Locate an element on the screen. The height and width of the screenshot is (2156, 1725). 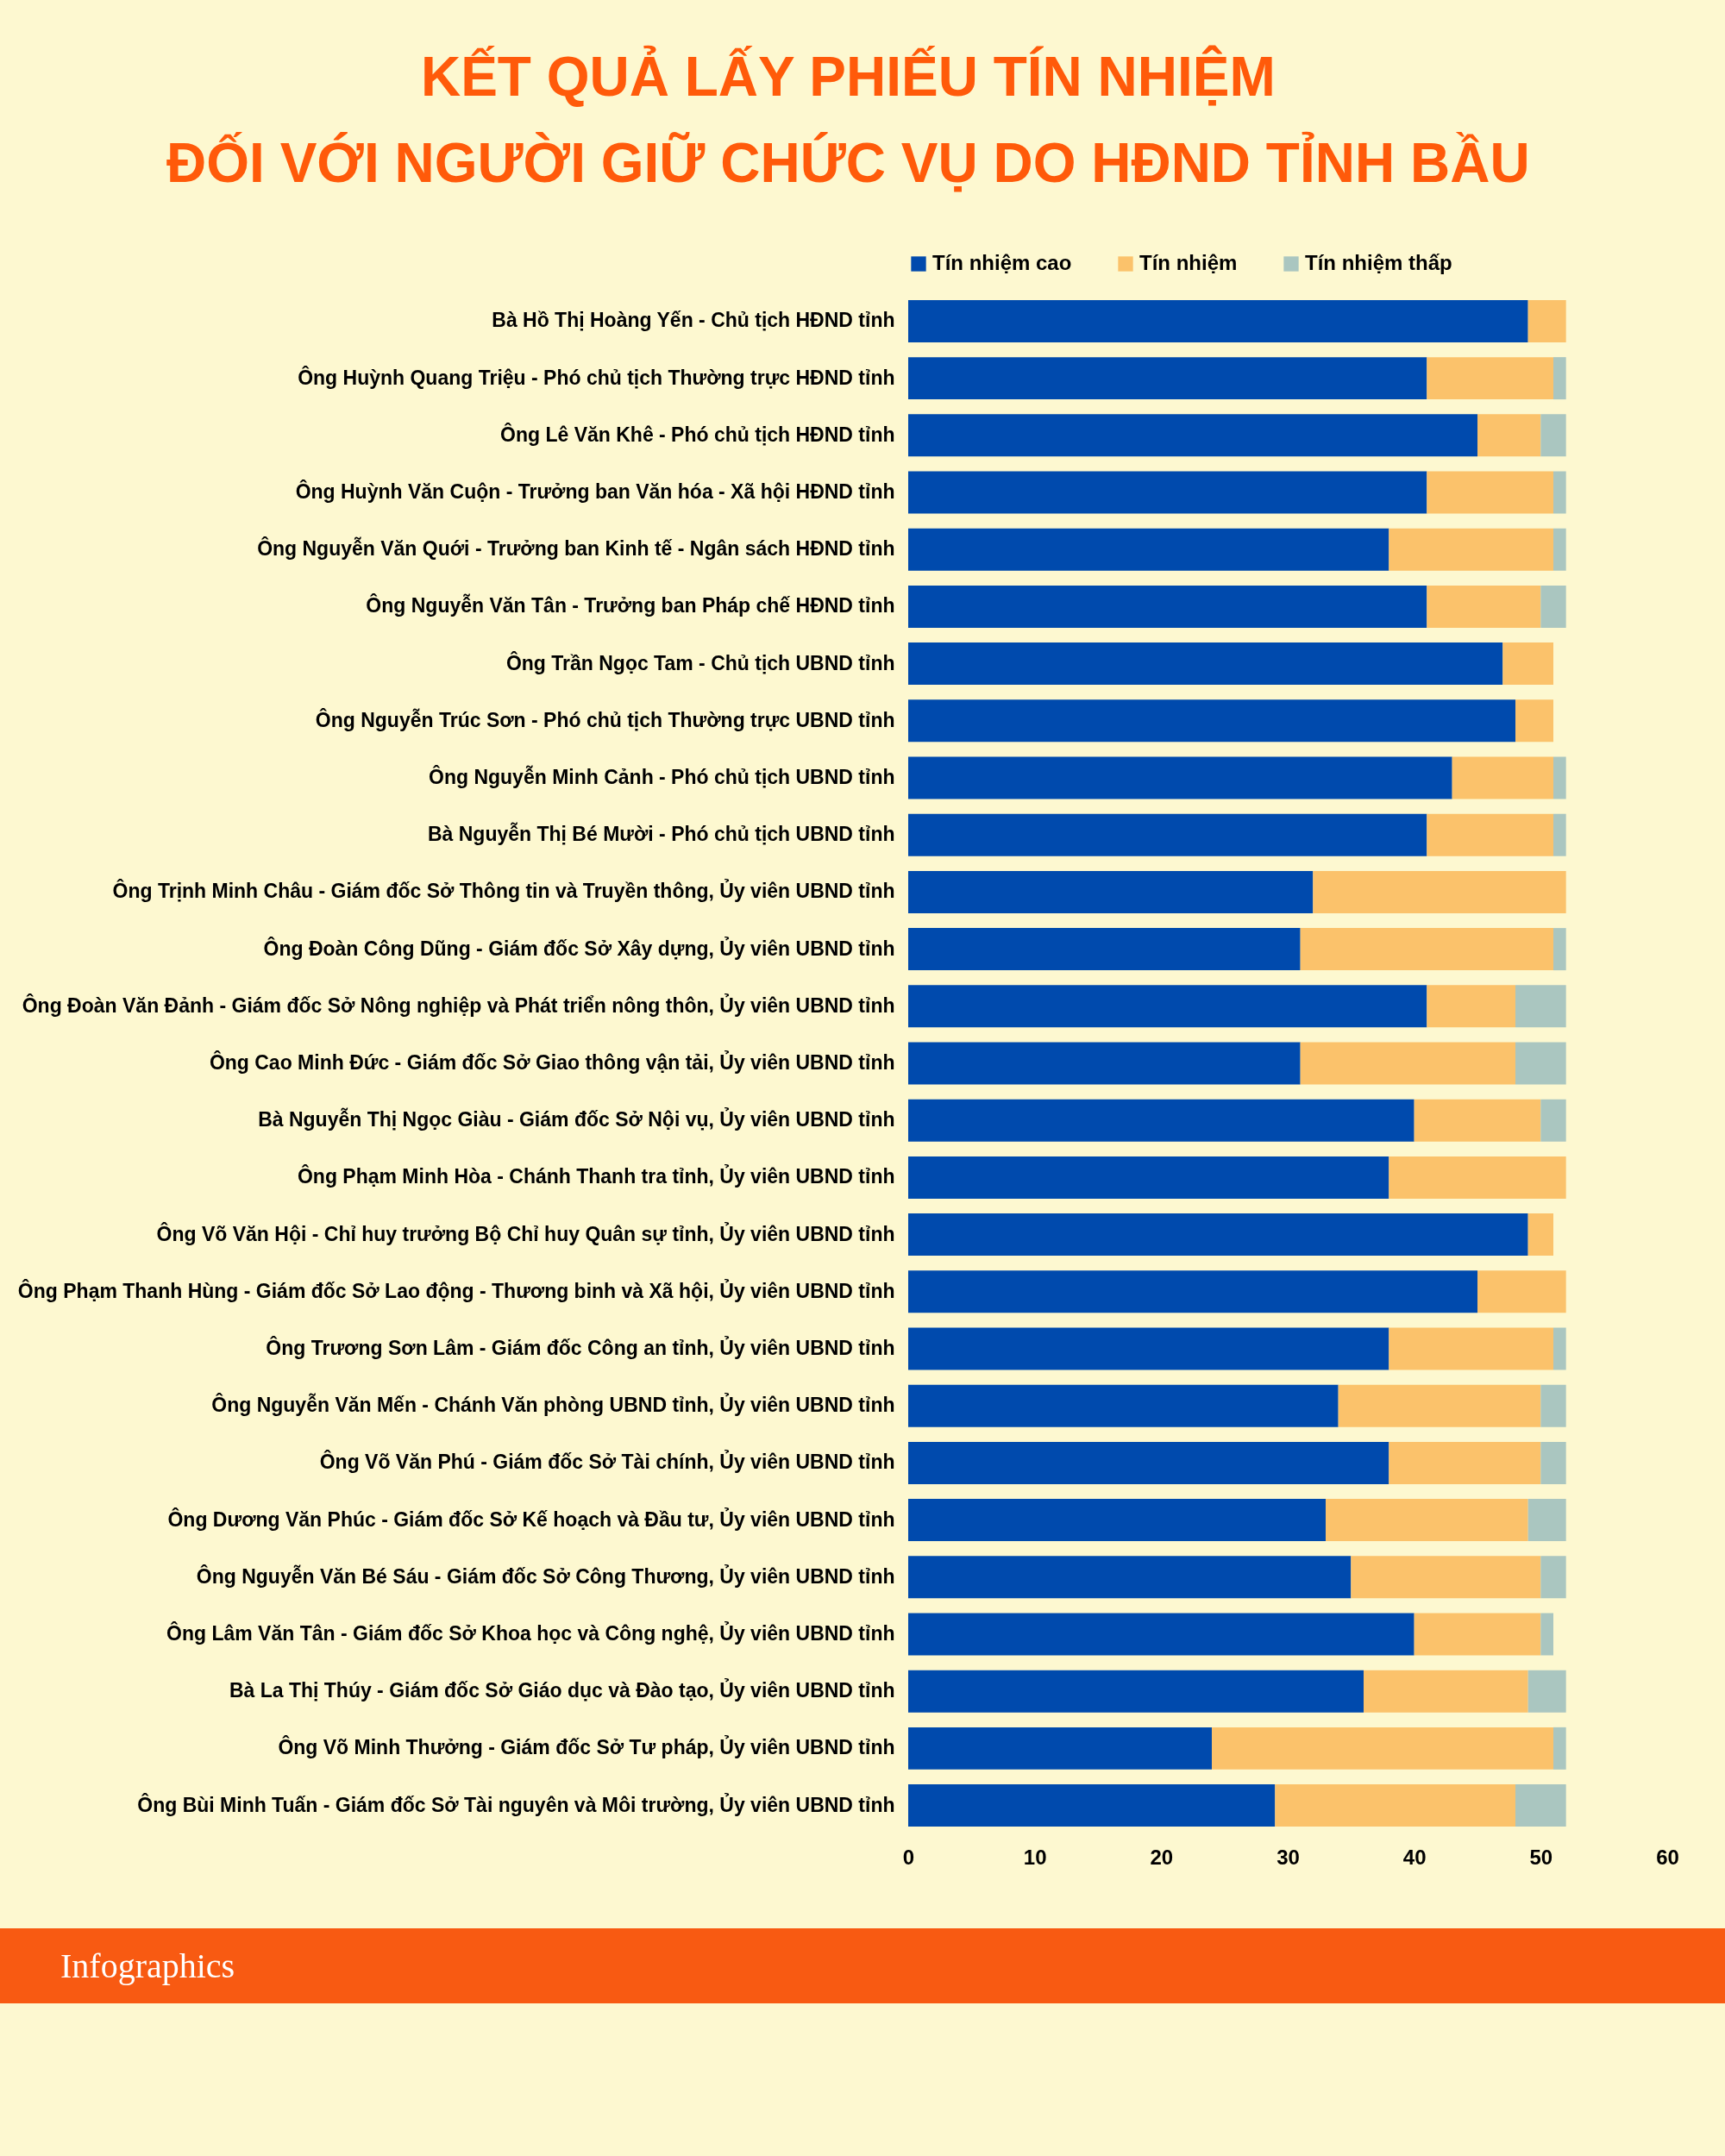
legend-label: Tín nhiệm thấp is located at coordinates (1379, 262).